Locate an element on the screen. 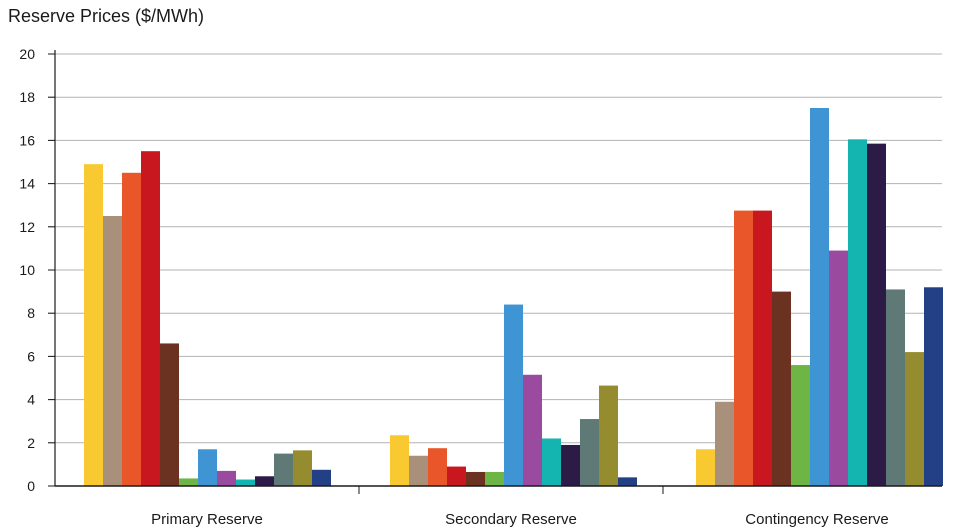  y-tick-label: 20 is located at coordinates (27, 54).